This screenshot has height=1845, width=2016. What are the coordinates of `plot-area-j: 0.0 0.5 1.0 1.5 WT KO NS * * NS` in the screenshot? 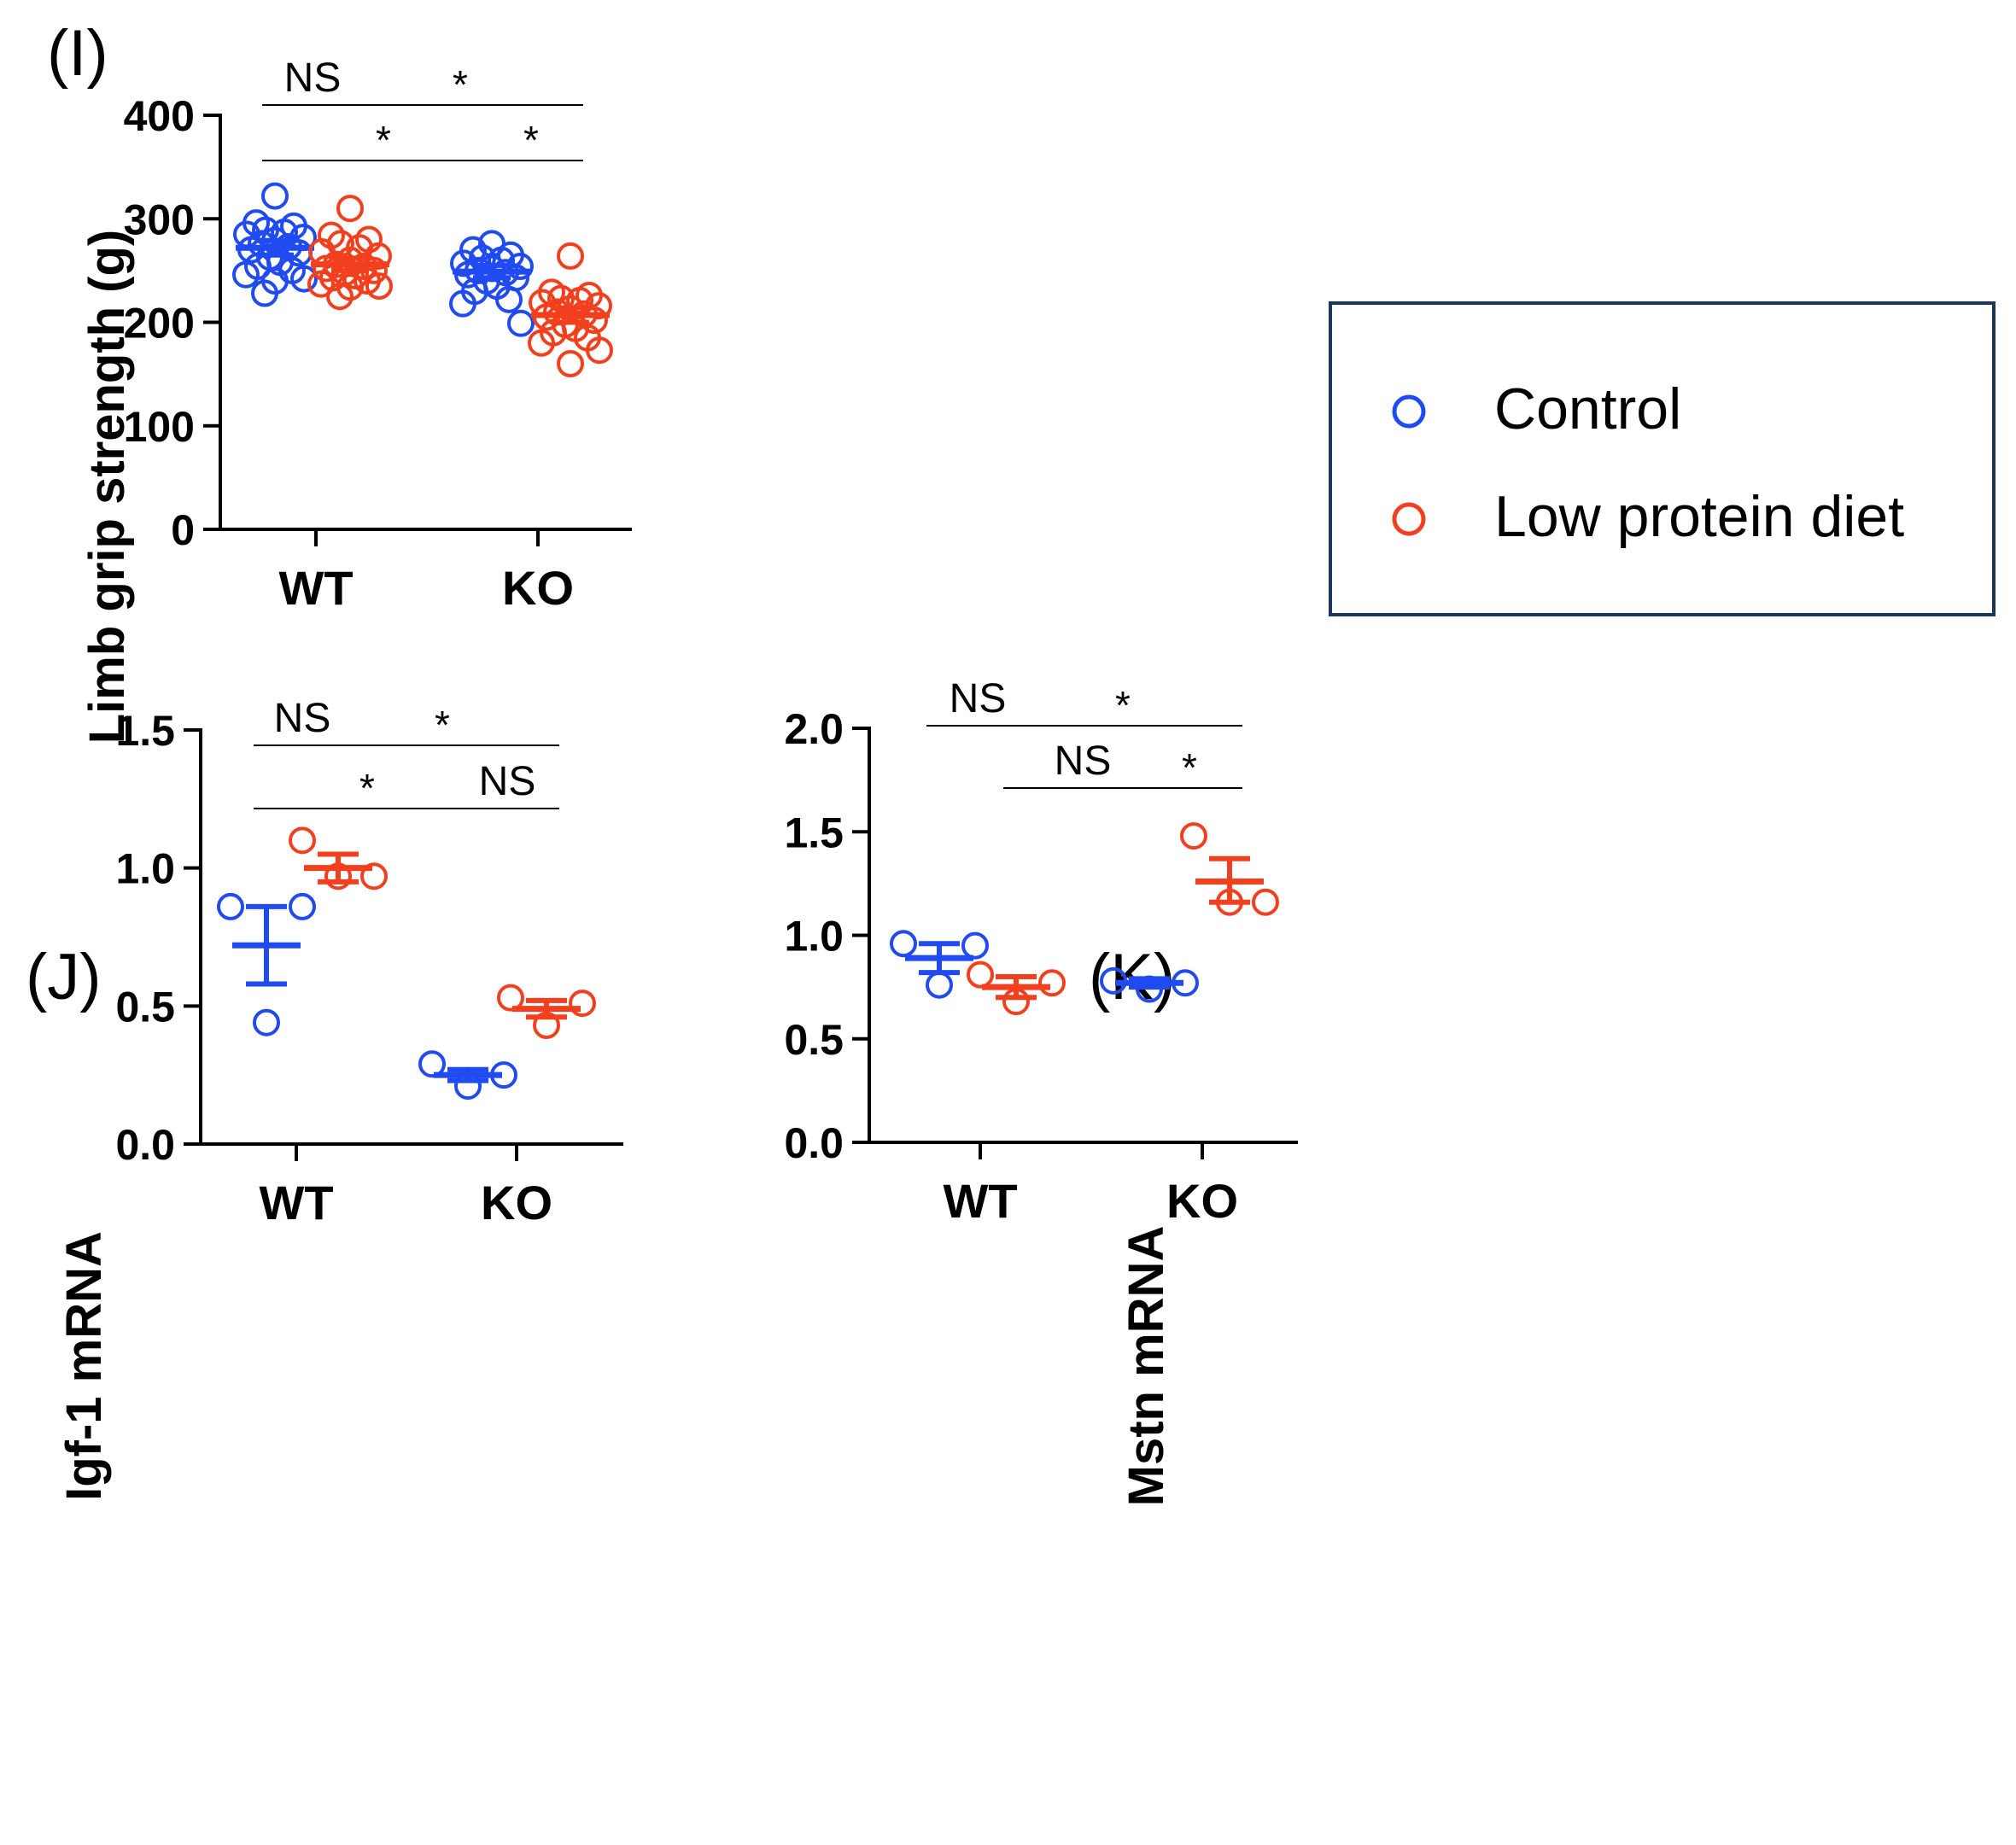 It's located at (369, 962).